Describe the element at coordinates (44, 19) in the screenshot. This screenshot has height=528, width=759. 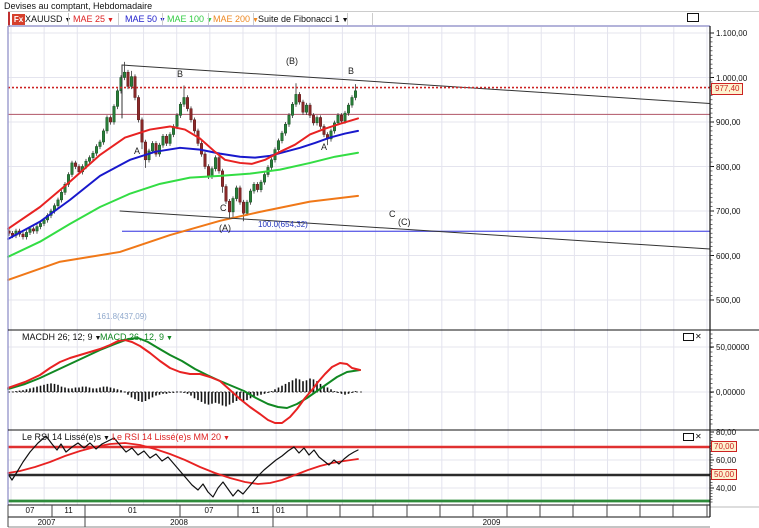
I see `toolbar-item-label: XAUUSD` at that location.